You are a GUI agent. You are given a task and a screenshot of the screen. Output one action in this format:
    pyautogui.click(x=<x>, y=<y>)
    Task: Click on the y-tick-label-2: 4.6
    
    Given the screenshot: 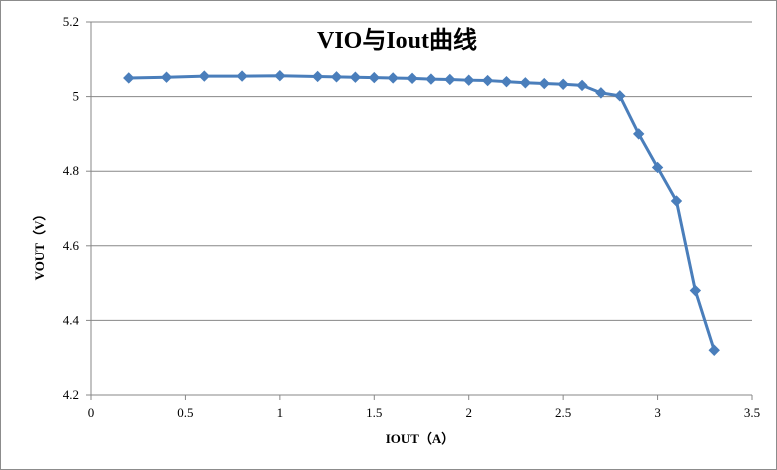 What is the action you would take?
    pyautogui.click(x=71, y=245)
    